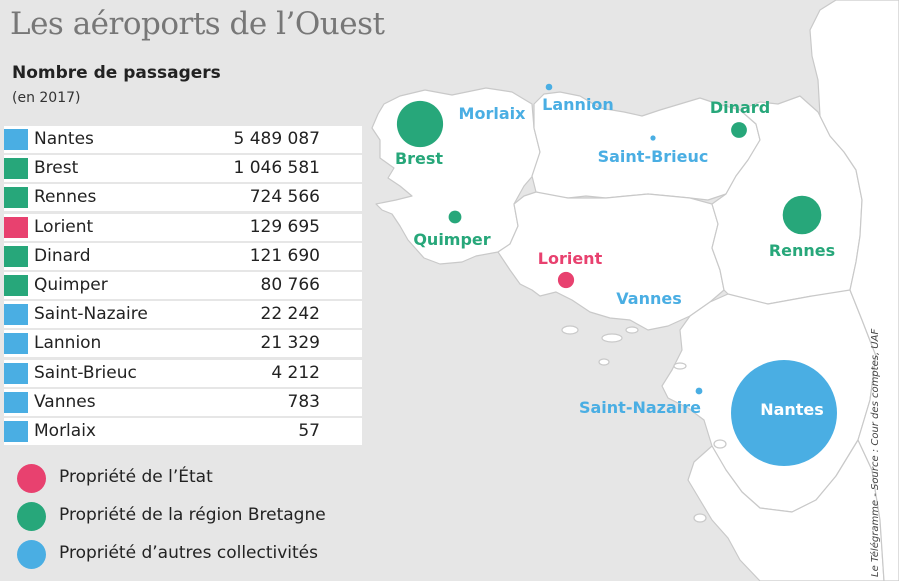  What do you see at coordinates (68, 343) in the screenshot?
I see `airport-name: Lannion` at bounding box center [68, 343].